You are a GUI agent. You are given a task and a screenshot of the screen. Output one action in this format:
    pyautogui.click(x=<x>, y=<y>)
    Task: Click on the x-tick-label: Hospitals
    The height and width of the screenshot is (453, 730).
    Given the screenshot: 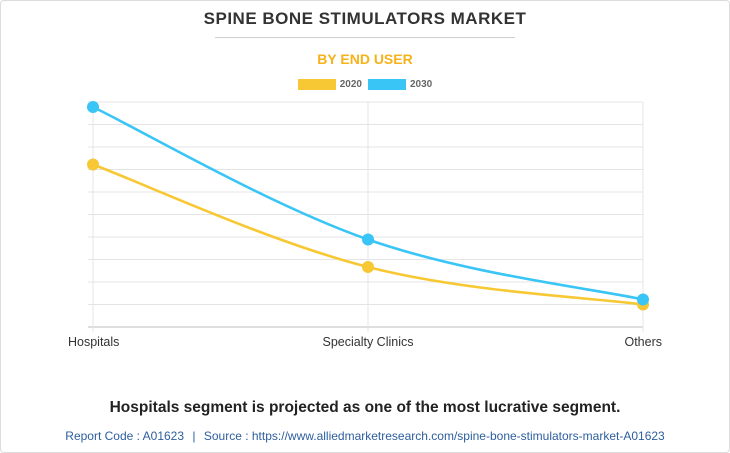 What is the action you would take?
    pyautogui.click(x=93, y=342)
    